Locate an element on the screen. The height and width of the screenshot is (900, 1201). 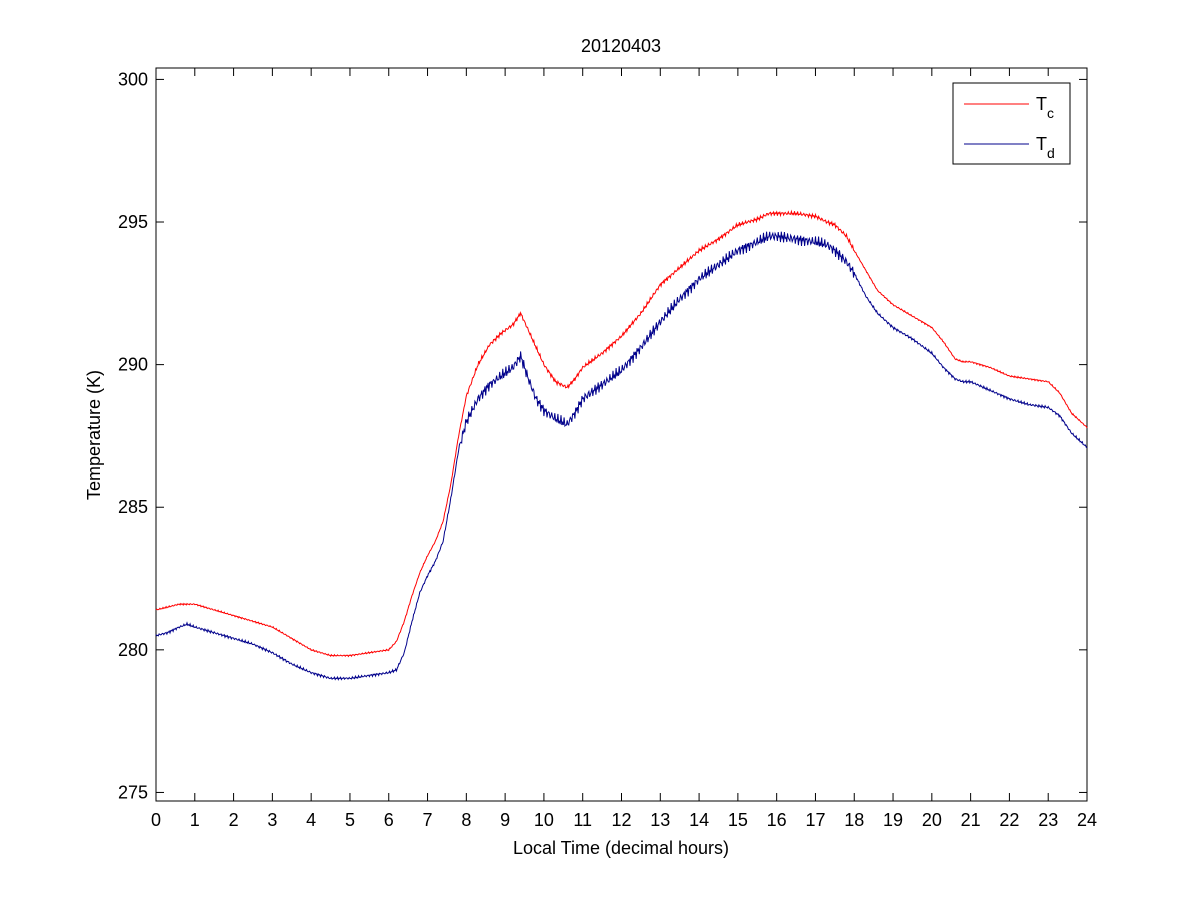
x-tick-label: 12 is located at coordinates (621, 820).